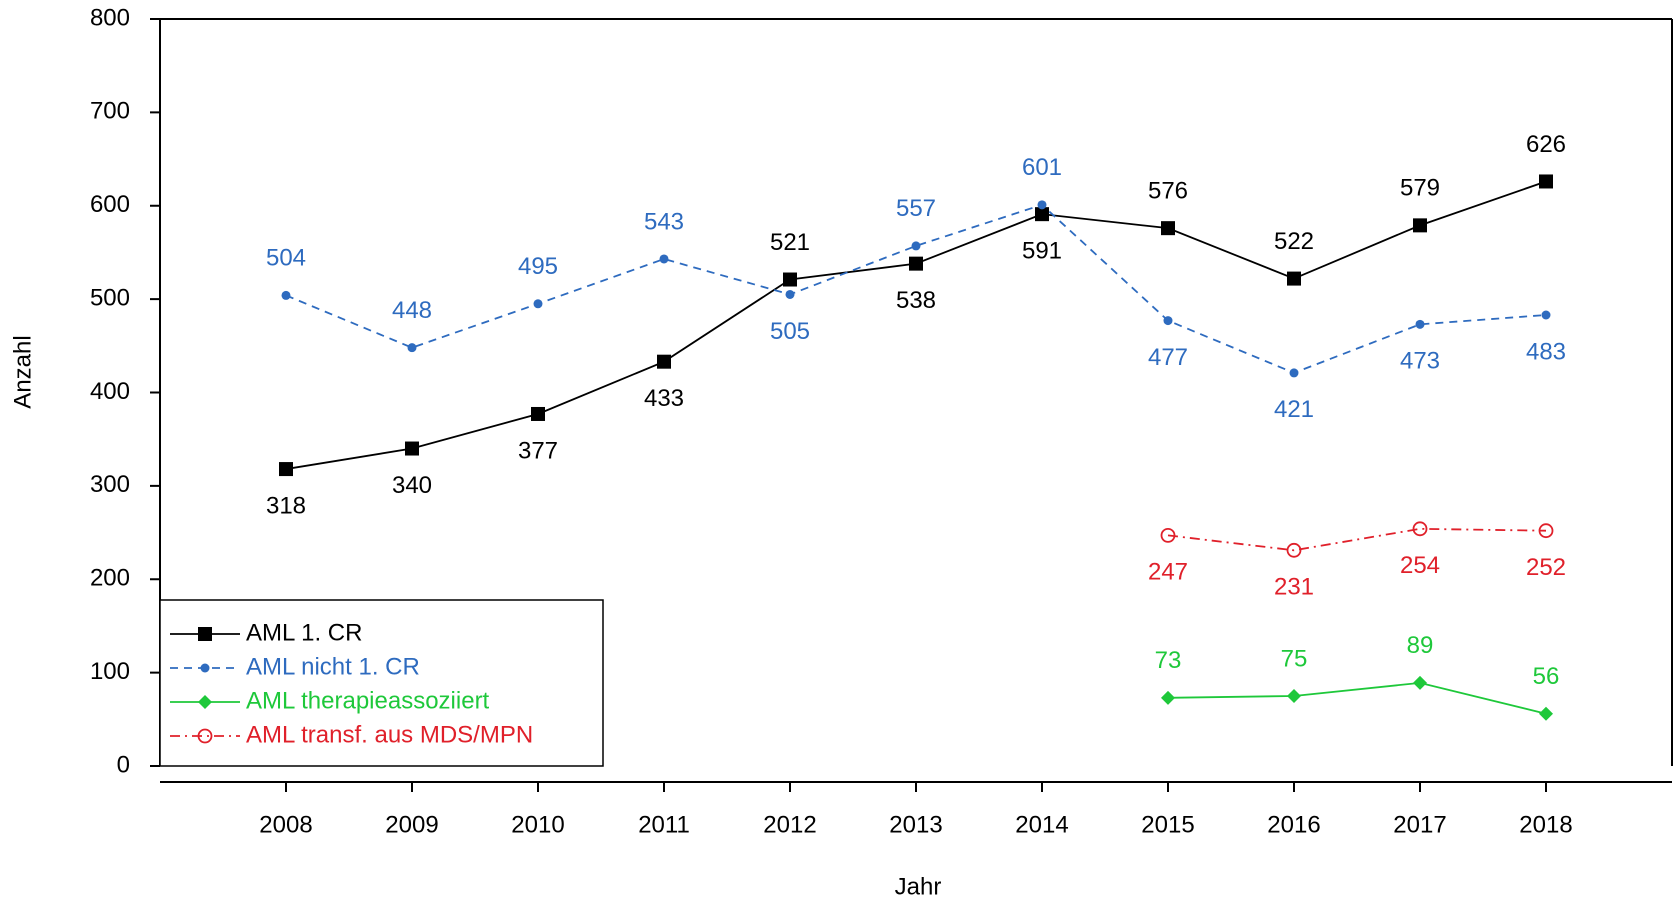 Image resolution: width=1673 pixels, height=908 pixels. Describe the element at coordinates (1420, 188) in the screenshot. I see `data-label: 579` at that location.